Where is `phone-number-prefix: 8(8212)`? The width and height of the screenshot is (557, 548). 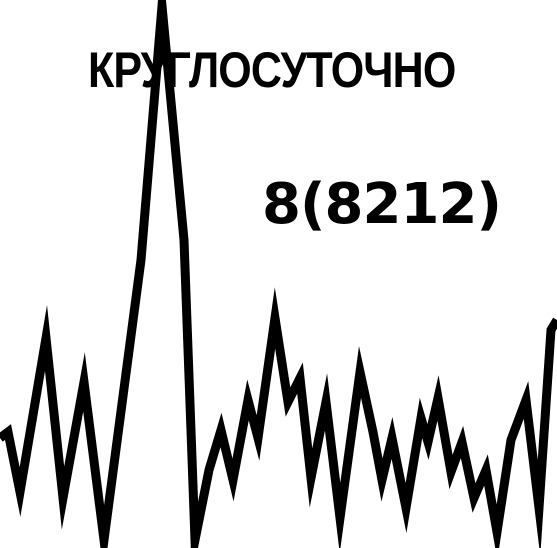 phone-number-prefix: 8(8212) is located at coordinates (382, 204).